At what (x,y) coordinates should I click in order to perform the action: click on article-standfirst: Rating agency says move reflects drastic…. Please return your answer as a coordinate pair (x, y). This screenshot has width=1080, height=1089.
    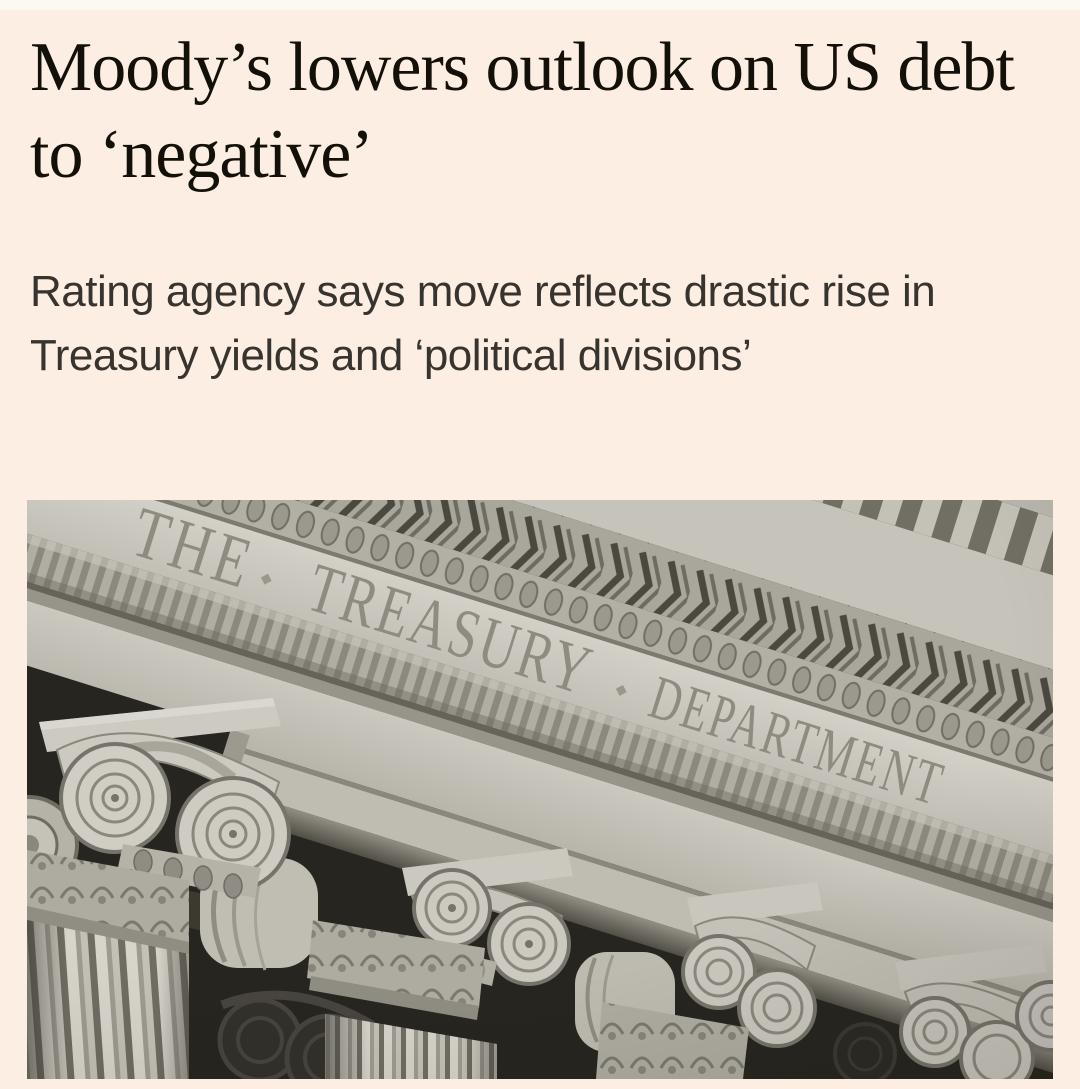
    Looking at the image, I should click on (535, 324).